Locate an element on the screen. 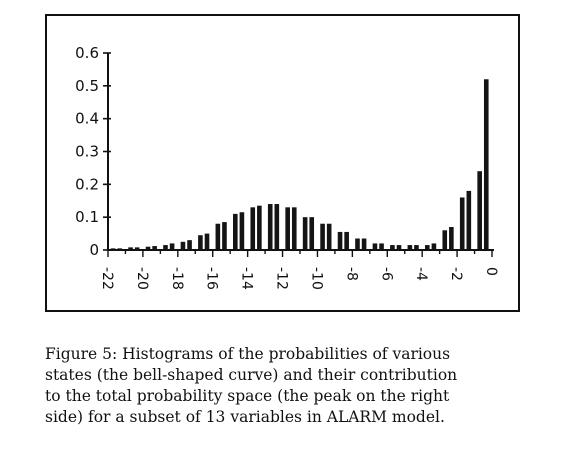  x-tick-label: 0 is located at coordinates (491, 271).